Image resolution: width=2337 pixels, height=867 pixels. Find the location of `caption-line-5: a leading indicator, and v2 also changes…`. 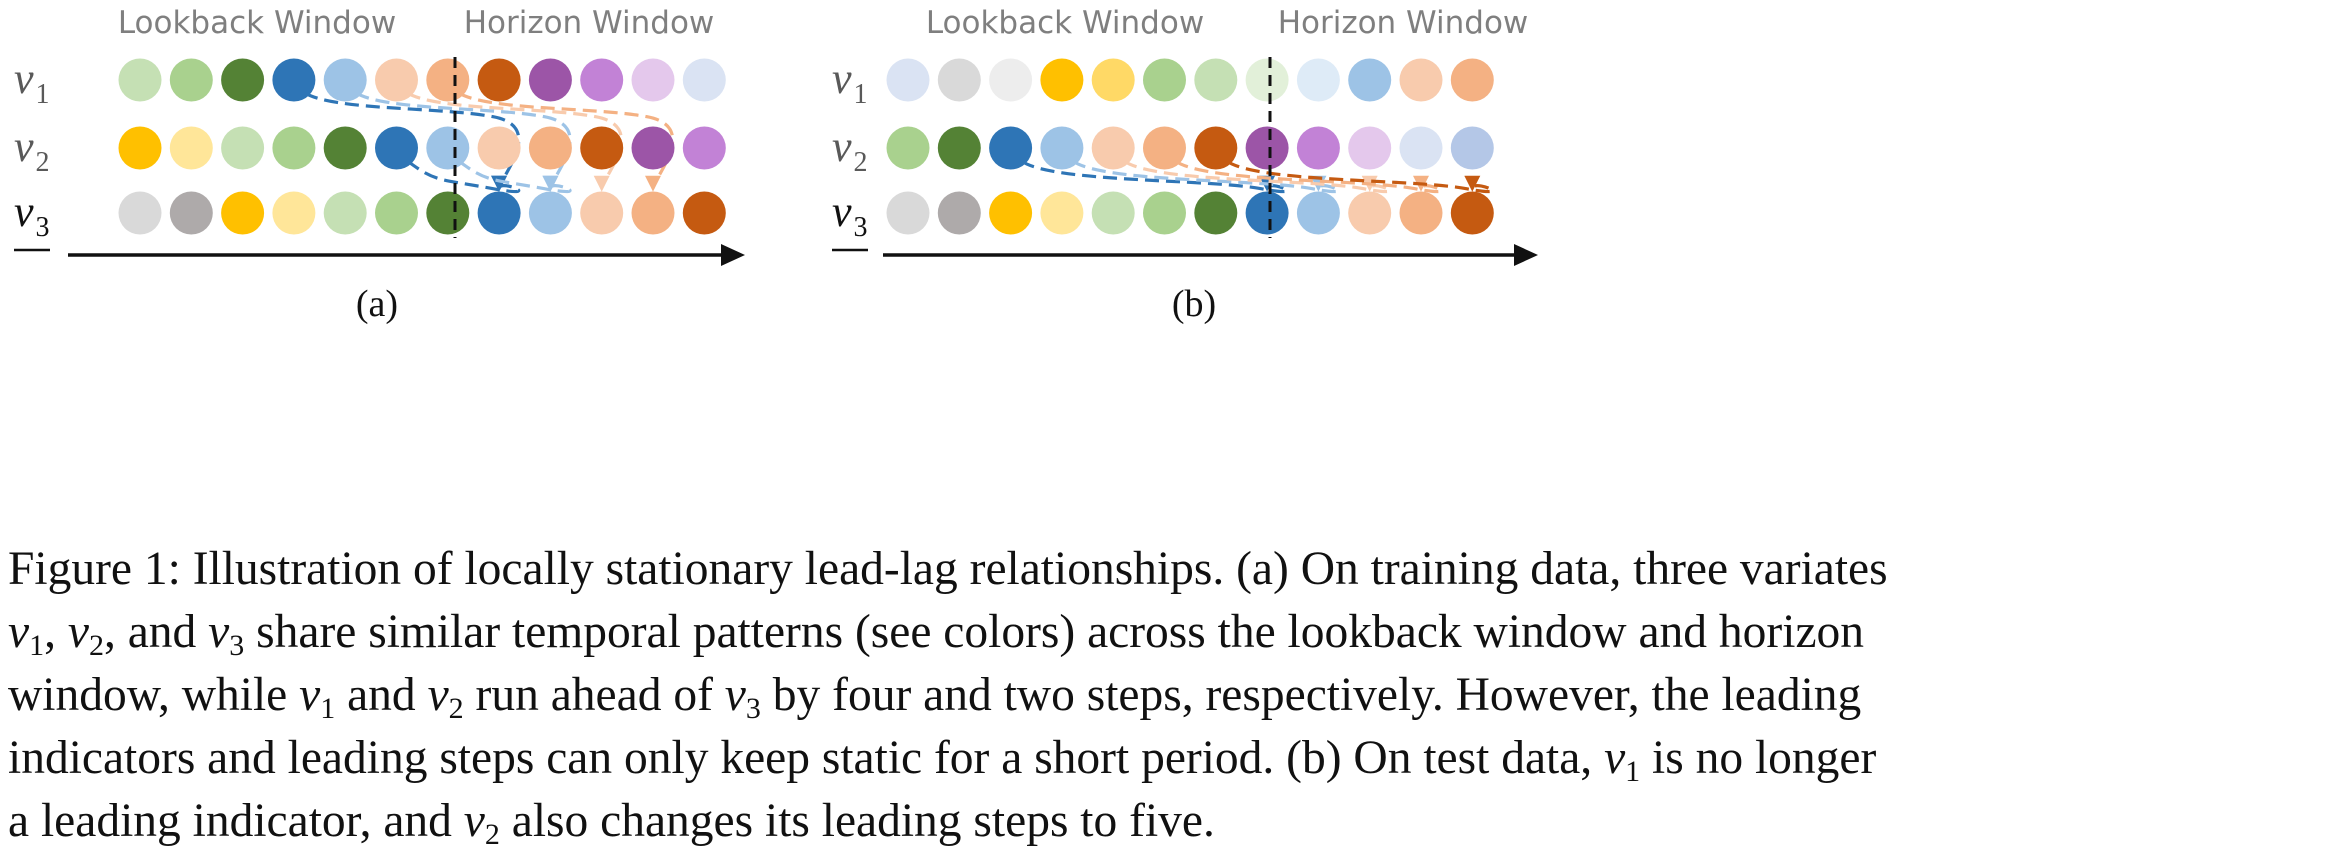

caption-line-5: a leading indicator, and v2 also changes… is located at coordinates (611, 823).